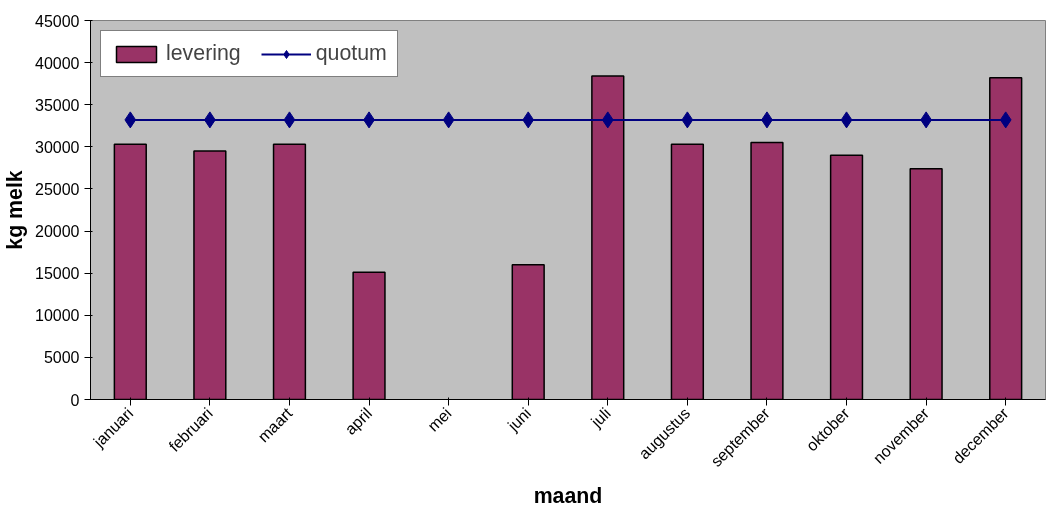  What do you see at coordinates (351, 53) in the screenshot?
I see `legend-label: quotum` at bounding box center [351, 53].